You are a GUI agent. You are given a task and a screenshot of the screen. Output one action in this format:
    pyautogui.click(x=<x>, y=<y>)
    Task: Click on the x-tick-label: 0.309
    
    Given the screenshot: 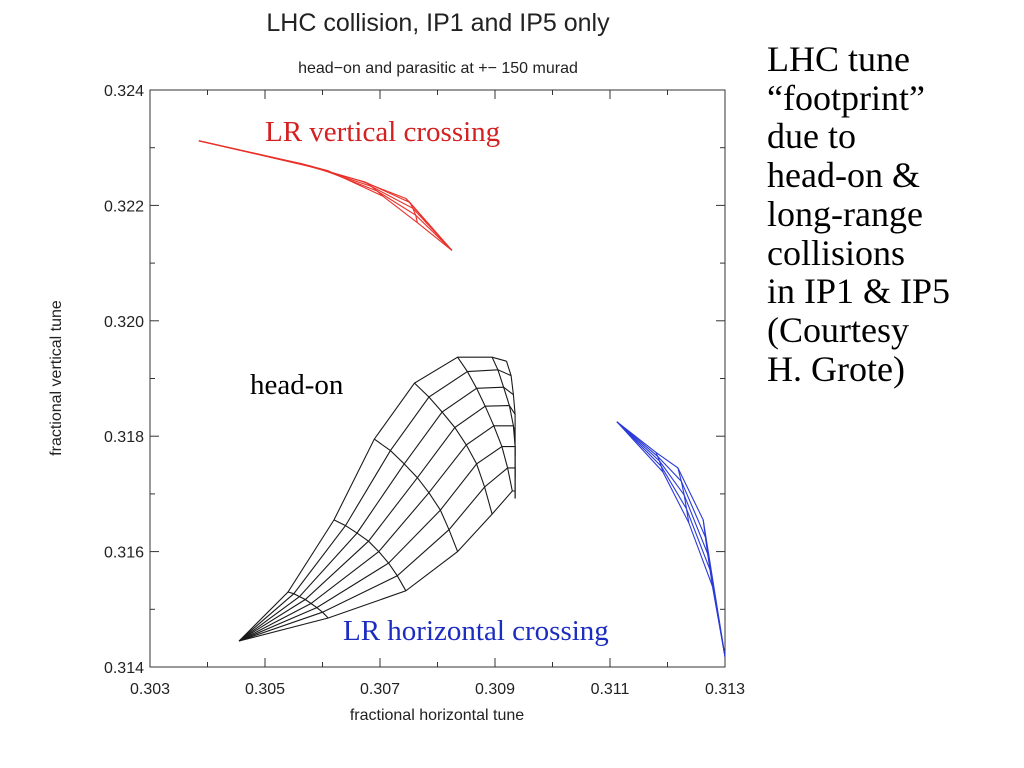 What is the action you would take?
    pyautogui.click(x=495, y=689)
    